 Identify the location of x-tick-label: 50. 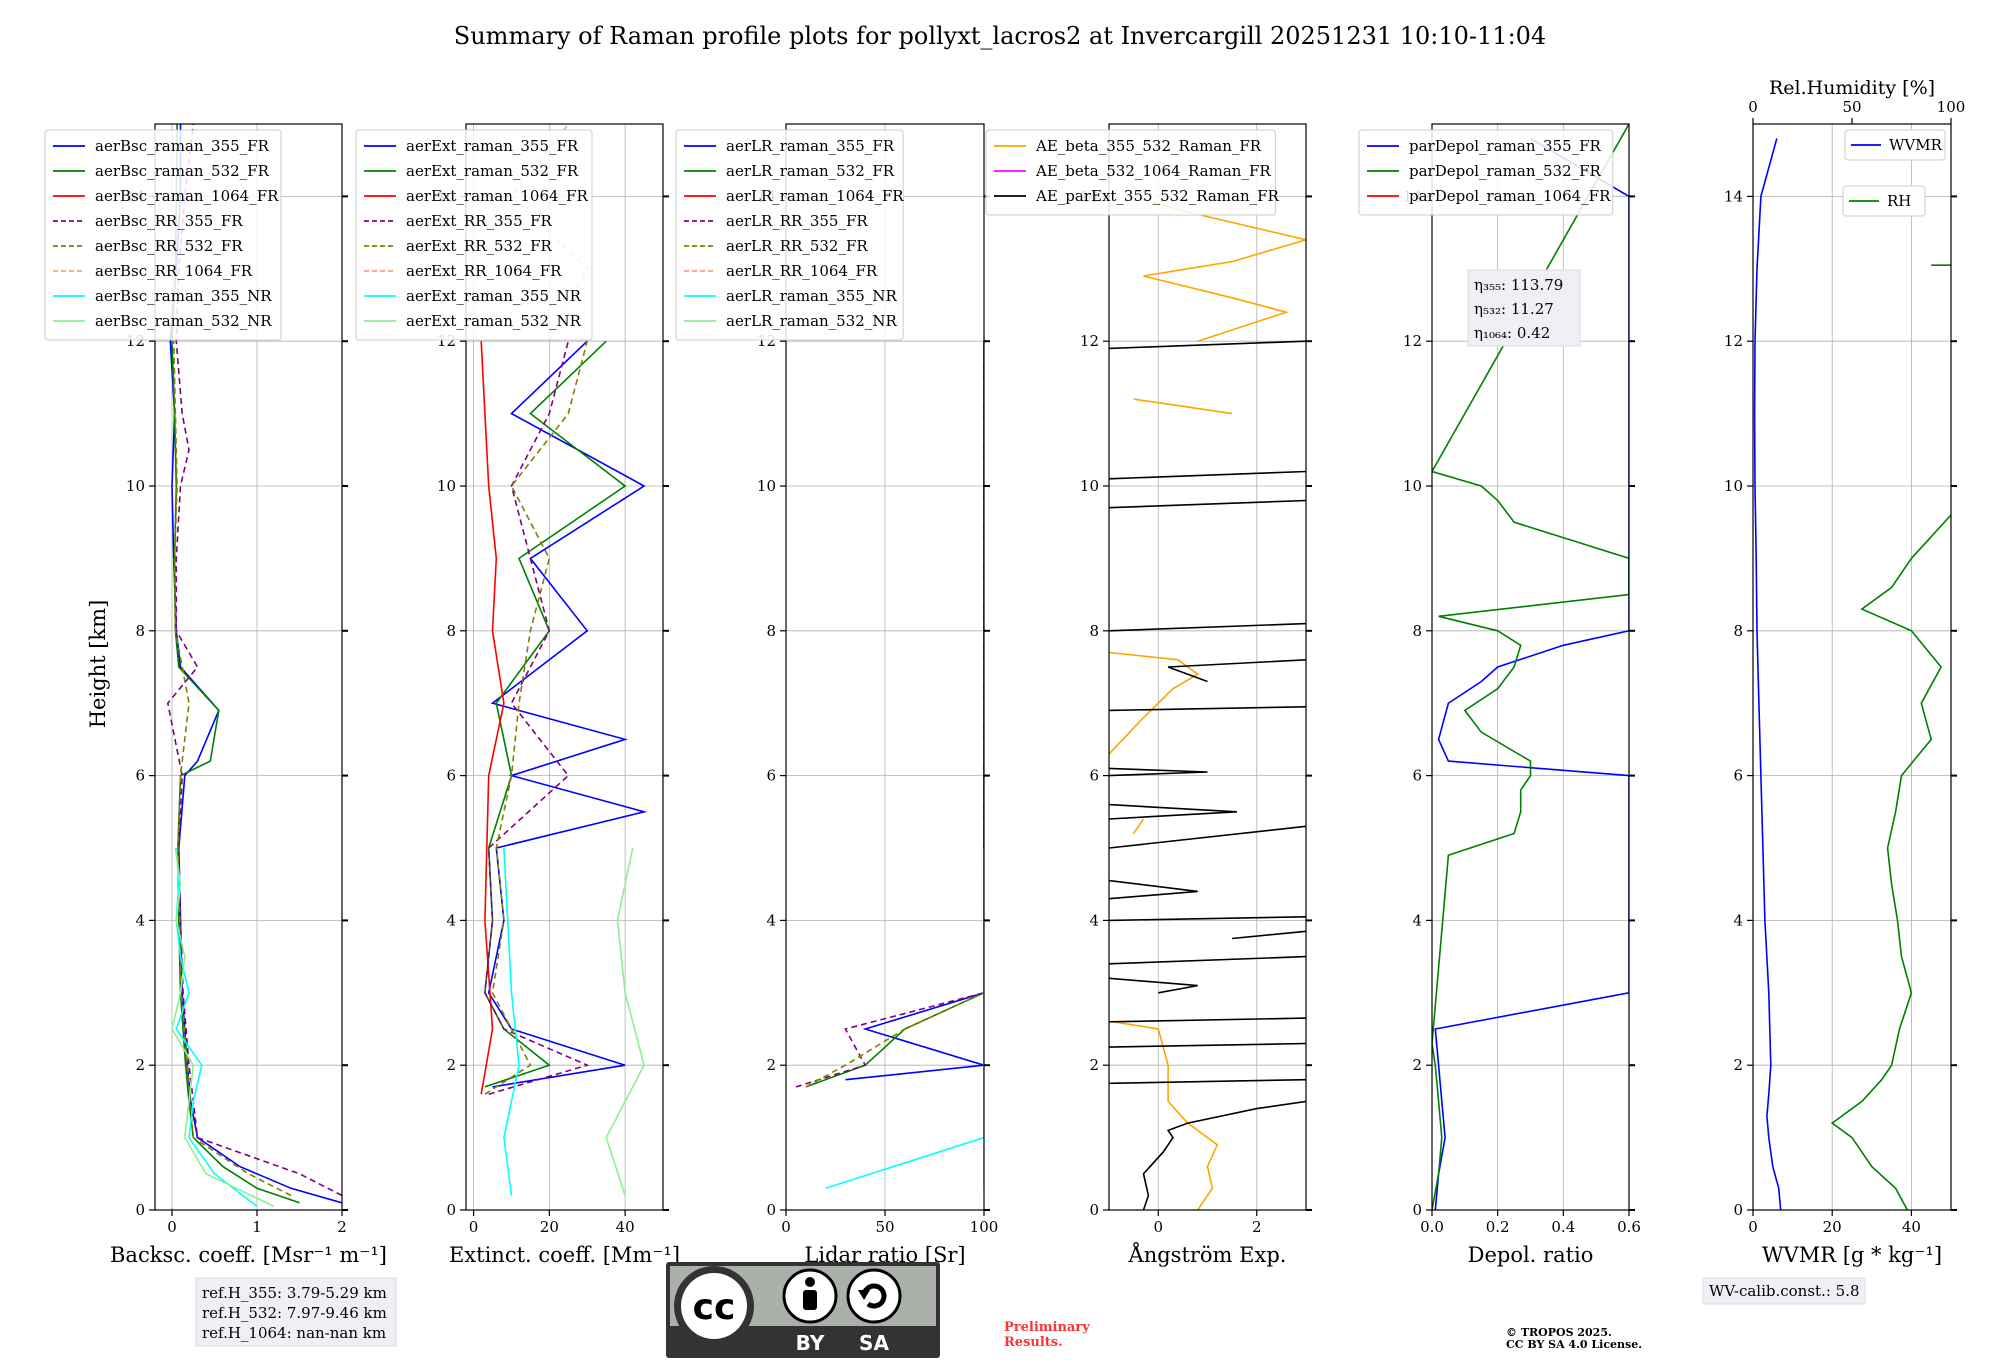
(884, 1227).